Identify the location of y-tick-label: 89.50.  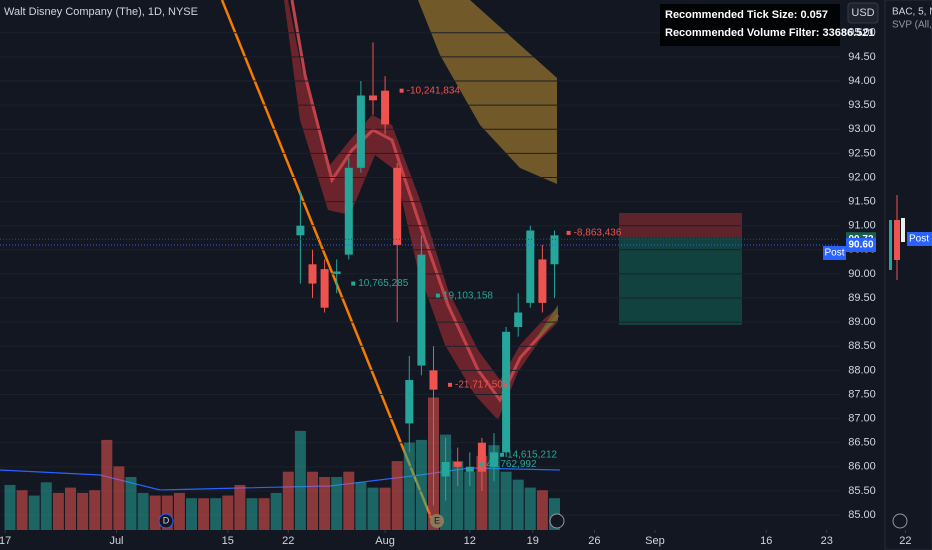
(862, 298).